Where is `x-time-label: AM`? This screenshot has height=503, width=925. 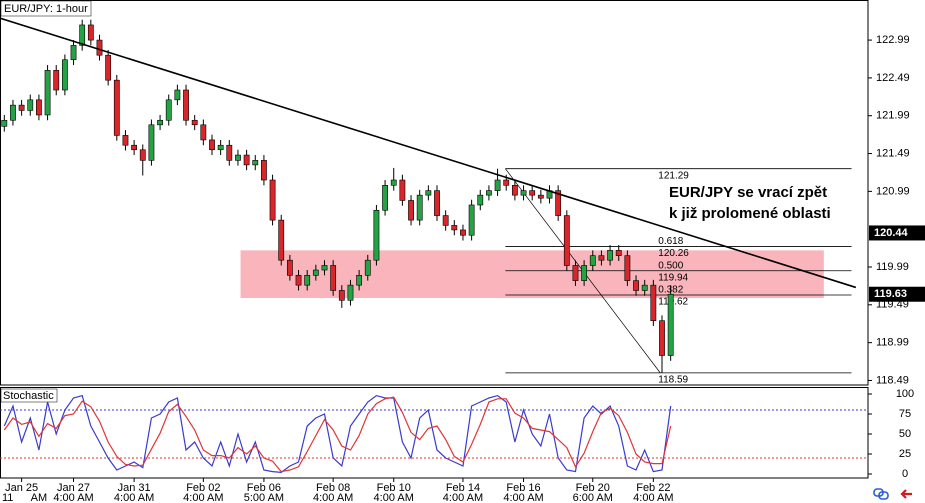 x-time-label: AM is located at coordinates (39, 497).